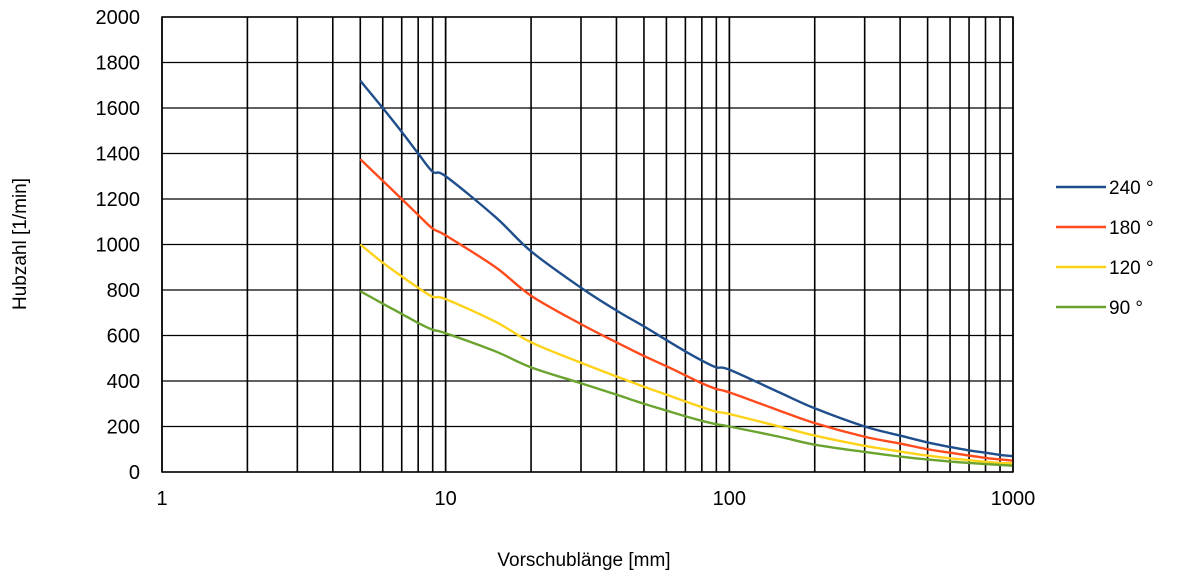  Describe the element at coordinates (1131, 268) in the screenshot. I see `legend-label: 120 °` at that location.